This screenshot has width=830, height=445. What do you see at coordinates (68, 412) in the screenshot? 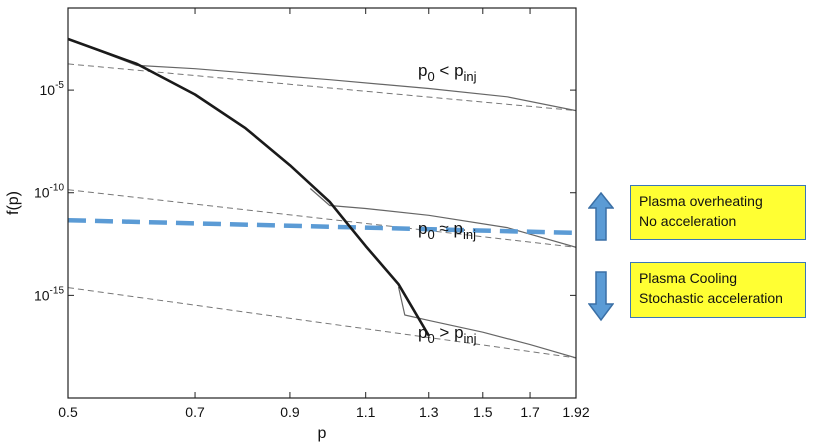
I see `x-tick-label: 0.5` at bounding box center [68, 412].